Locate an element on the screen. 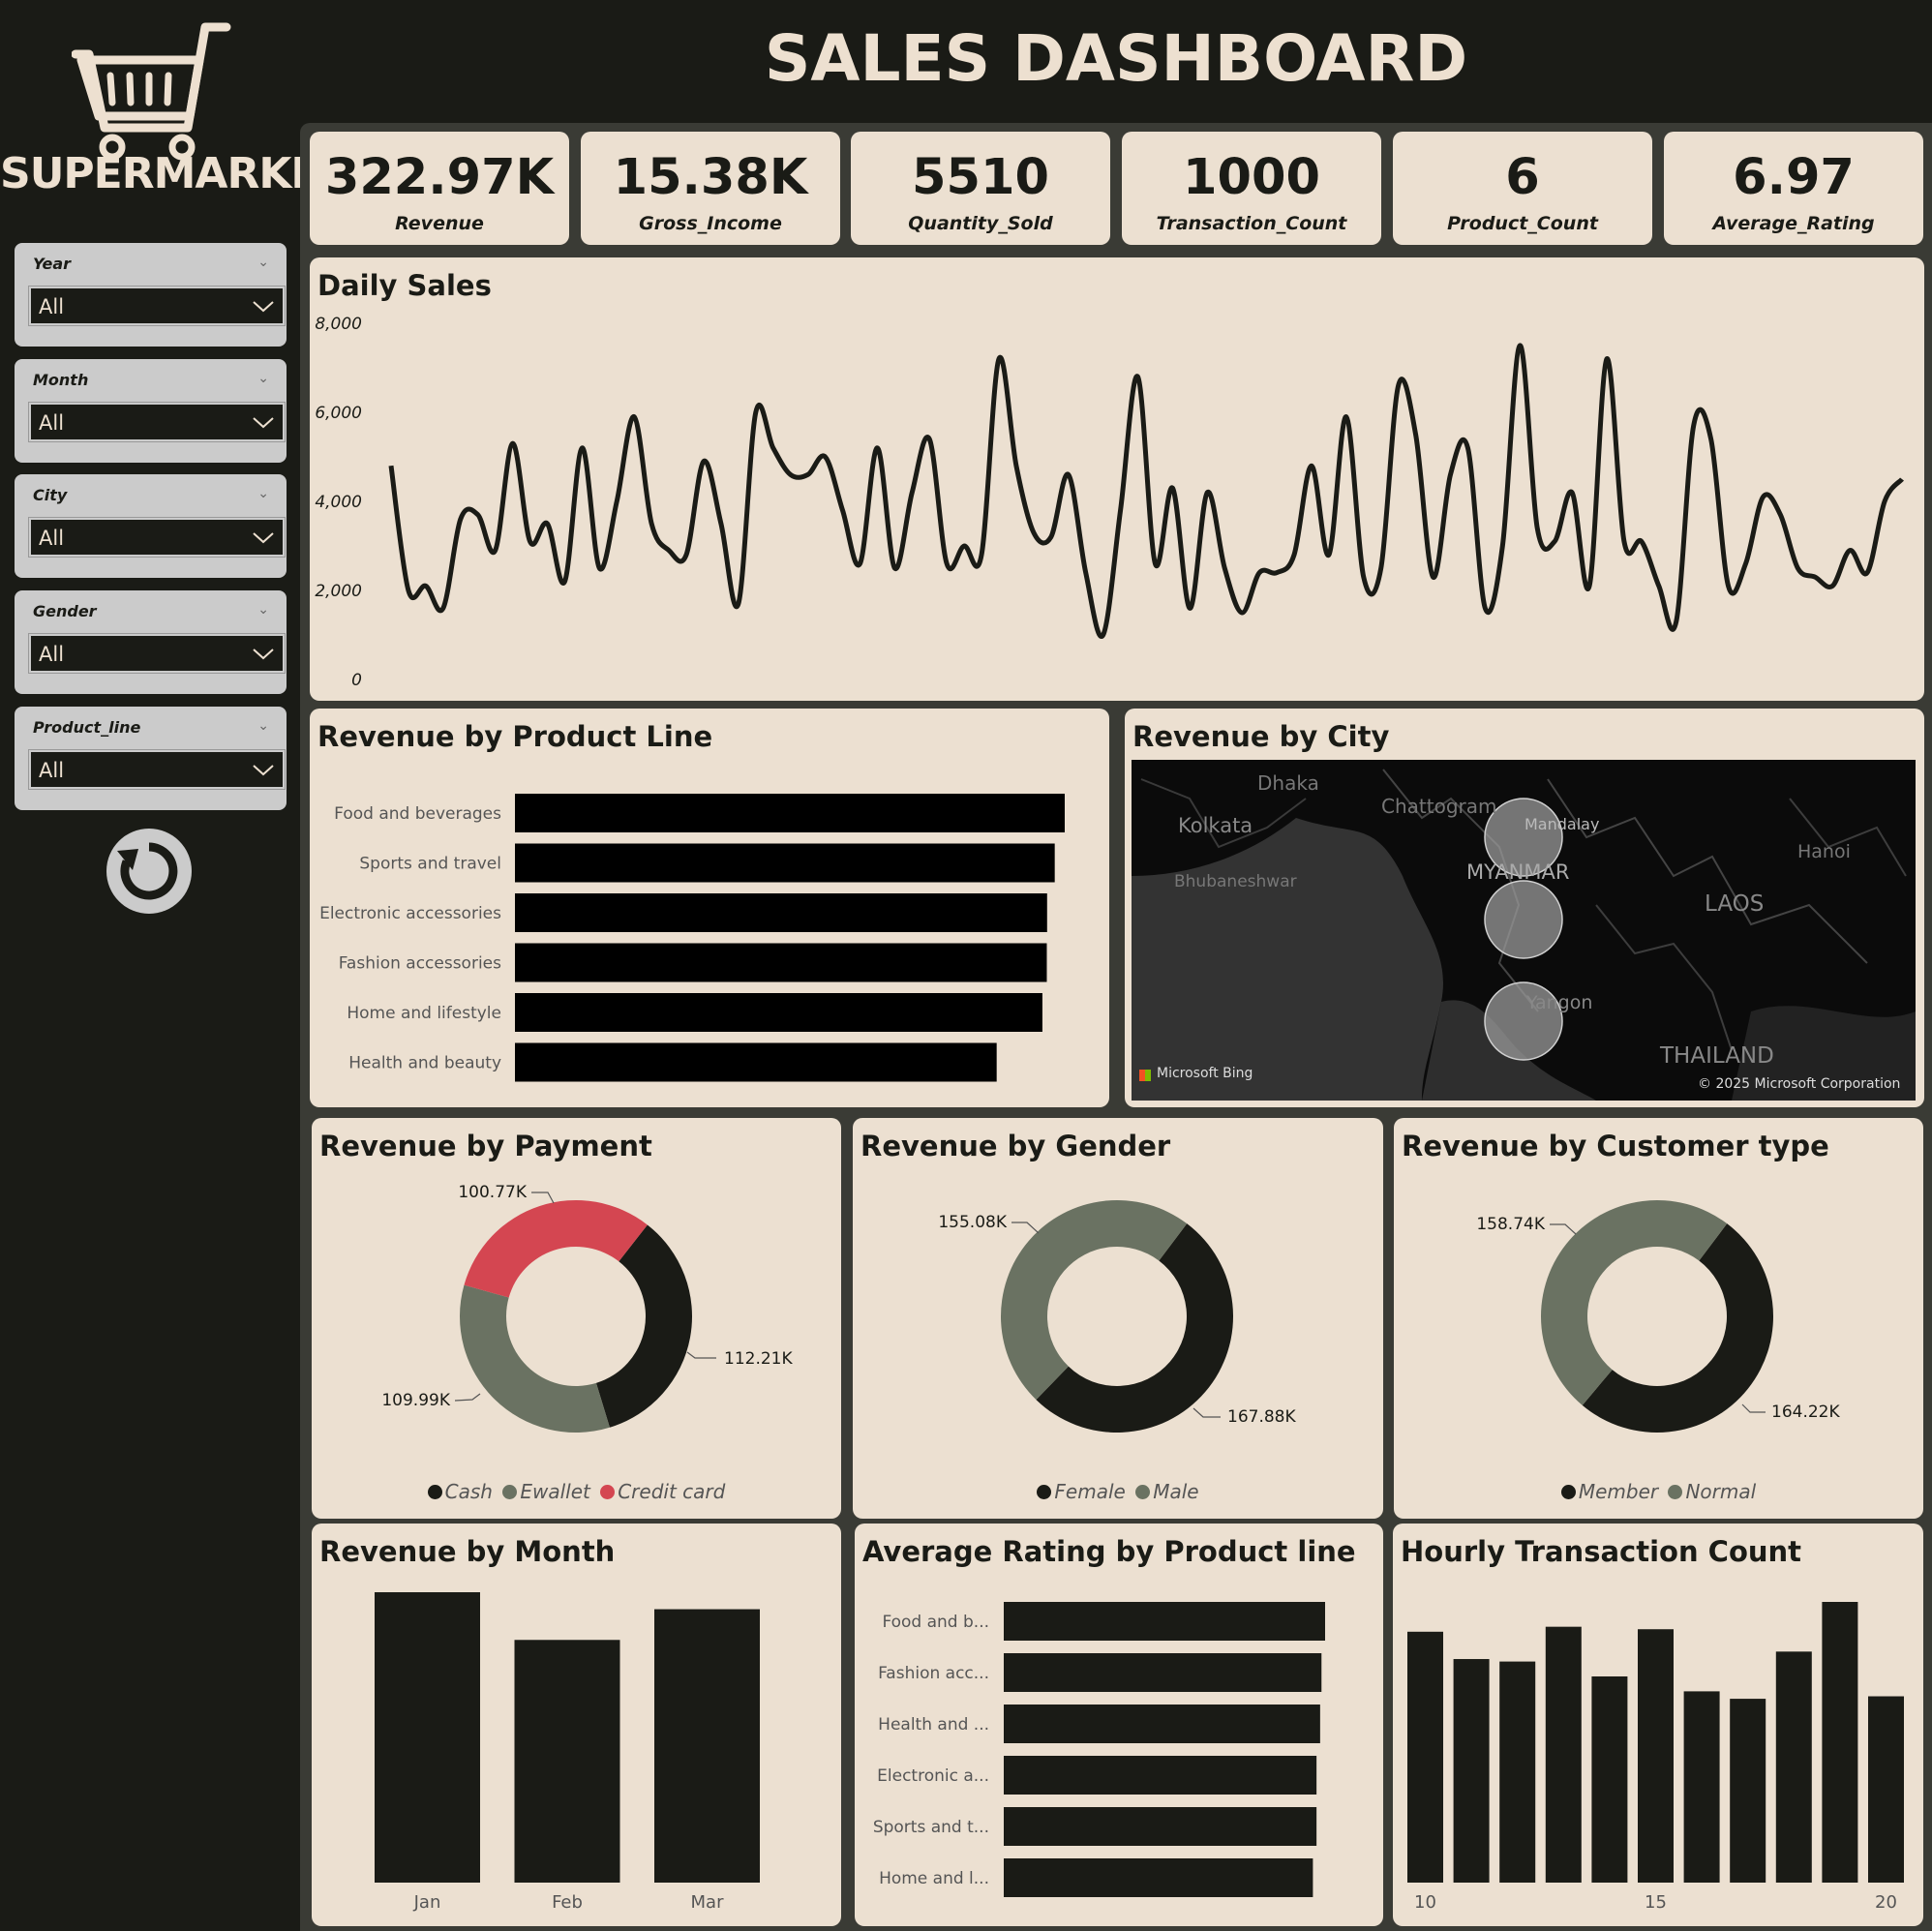 Image resolution: width=1932 pixels, height=1931 pixels. kpi-quantity-sold: 5510 Quantity_Sold is located at coordinates (980, 188).